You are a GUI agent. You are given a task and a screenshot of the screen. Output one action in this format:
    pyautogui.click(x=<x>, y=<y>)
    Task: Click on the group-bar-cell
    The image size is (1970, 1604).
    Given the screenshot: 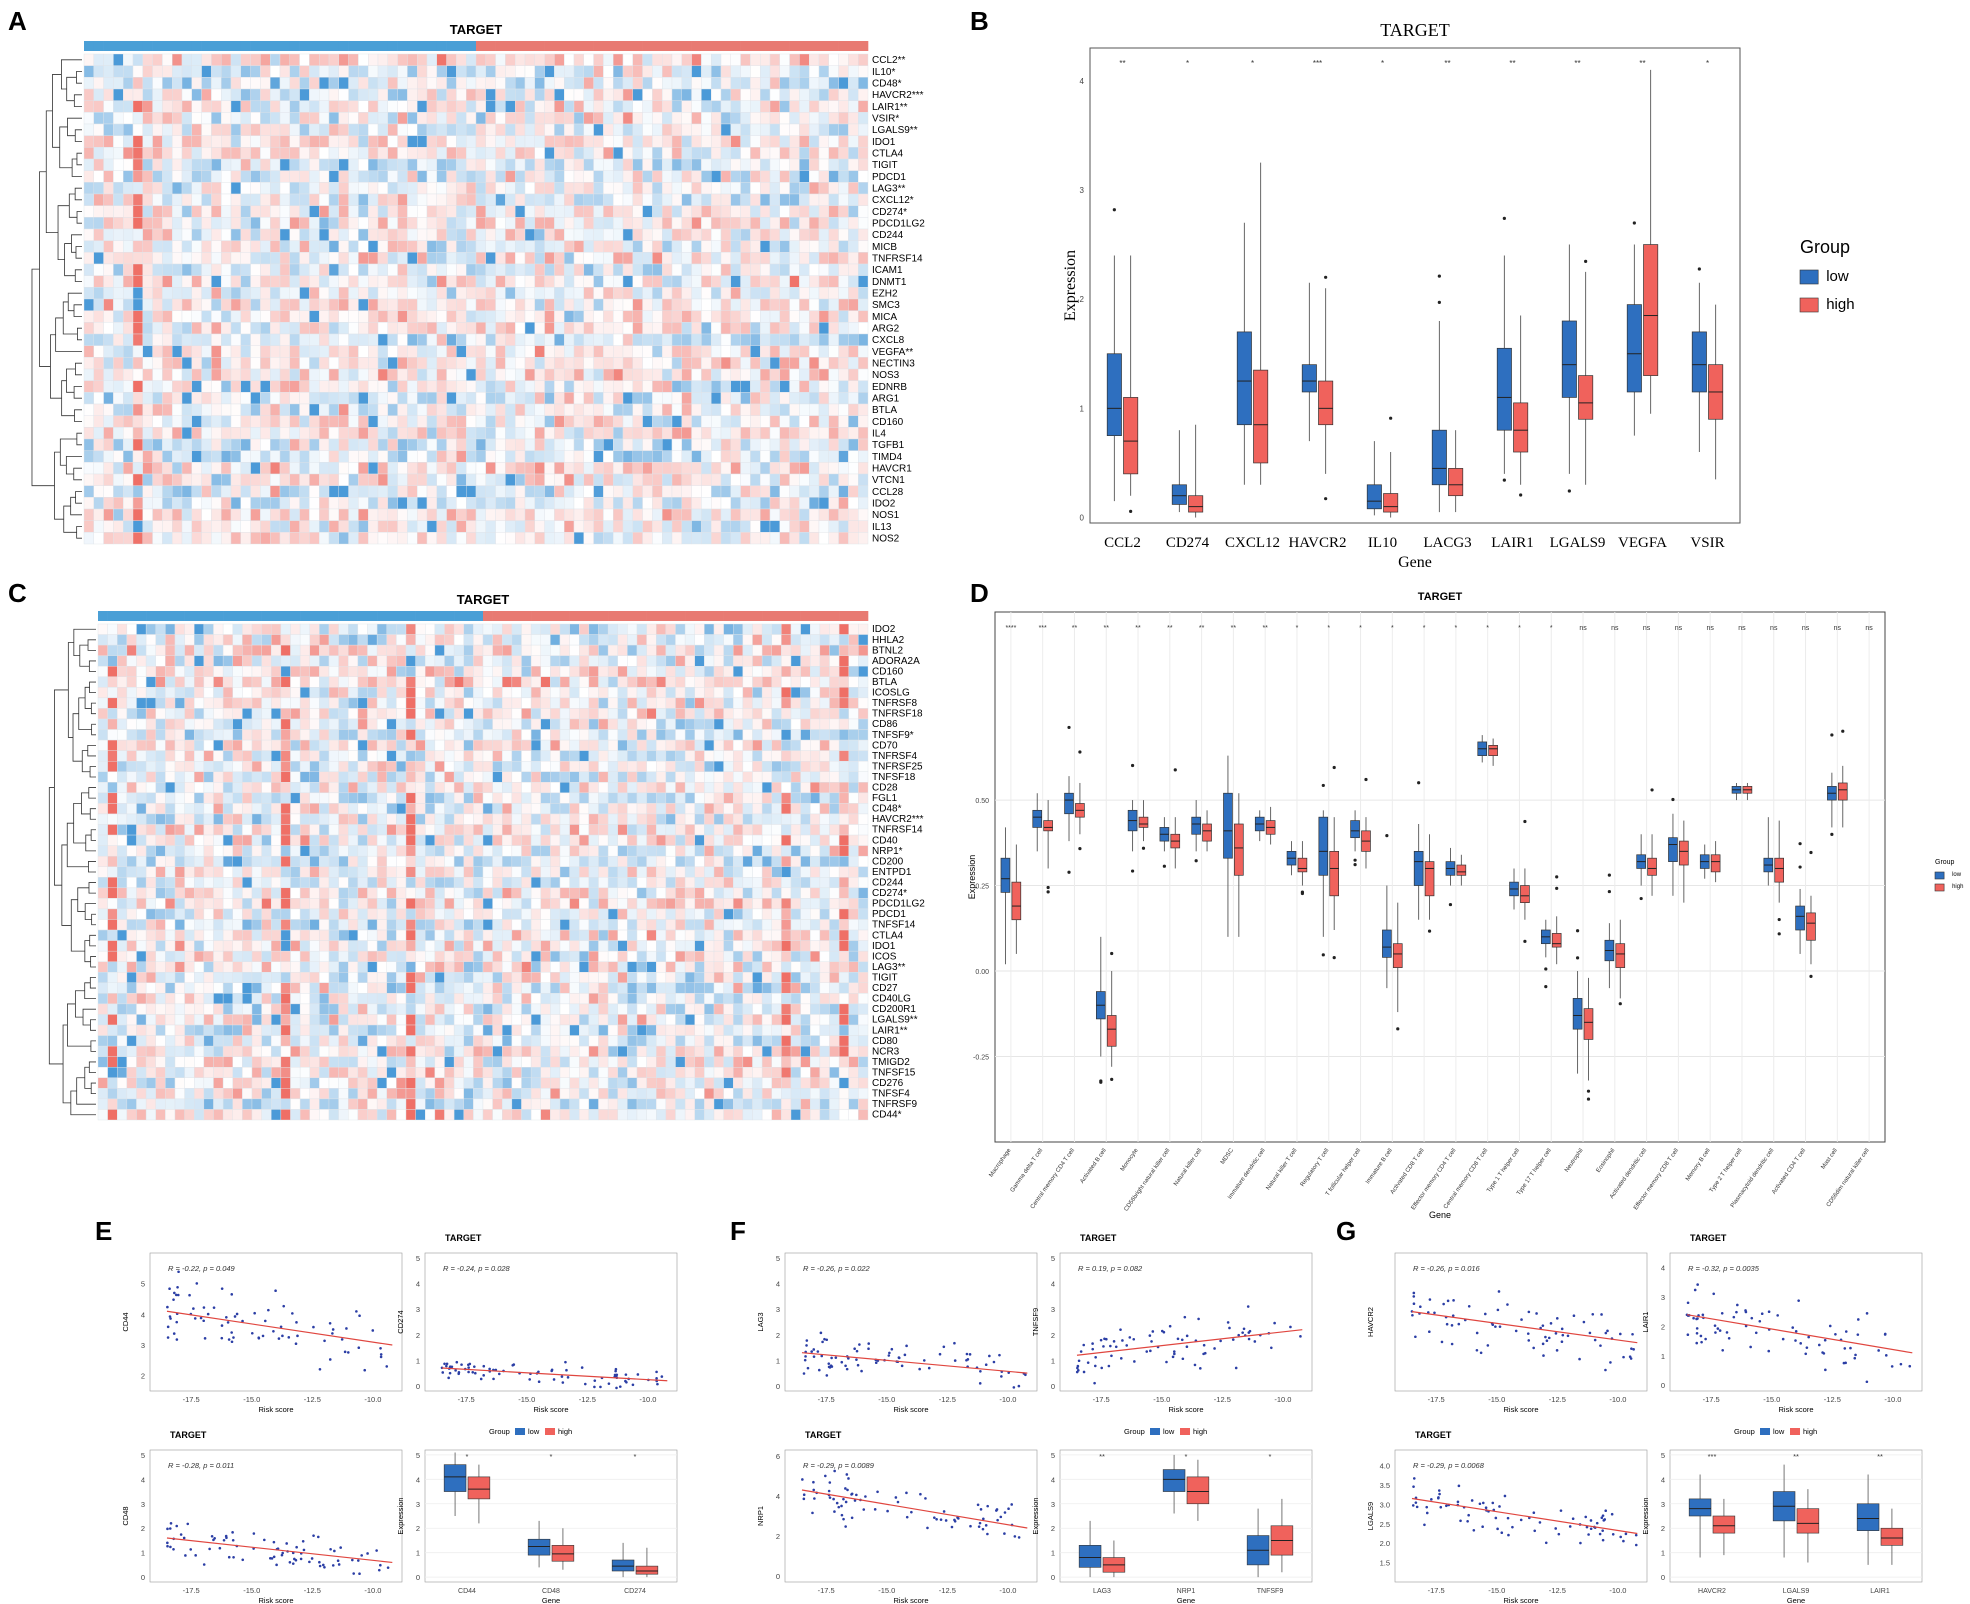 What is the action you would take?
    pyautogui.click(x=103, y=616)
    